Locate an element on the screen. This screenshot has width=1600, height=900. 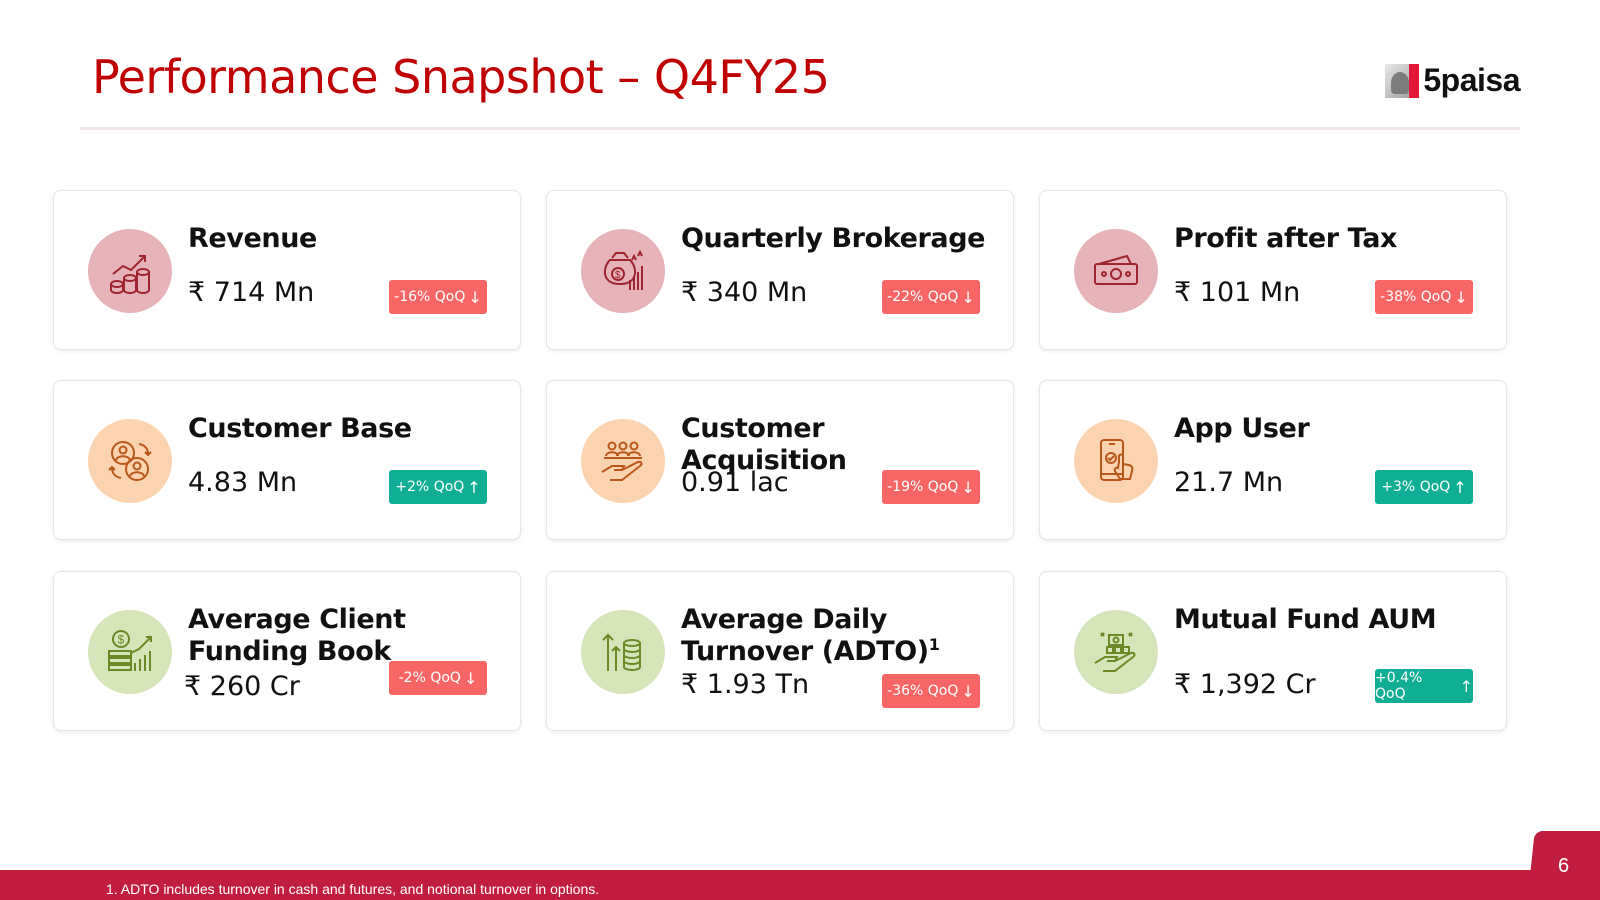
kpi-value: ₹ 340 Mn is located at coordinates (744, 292).